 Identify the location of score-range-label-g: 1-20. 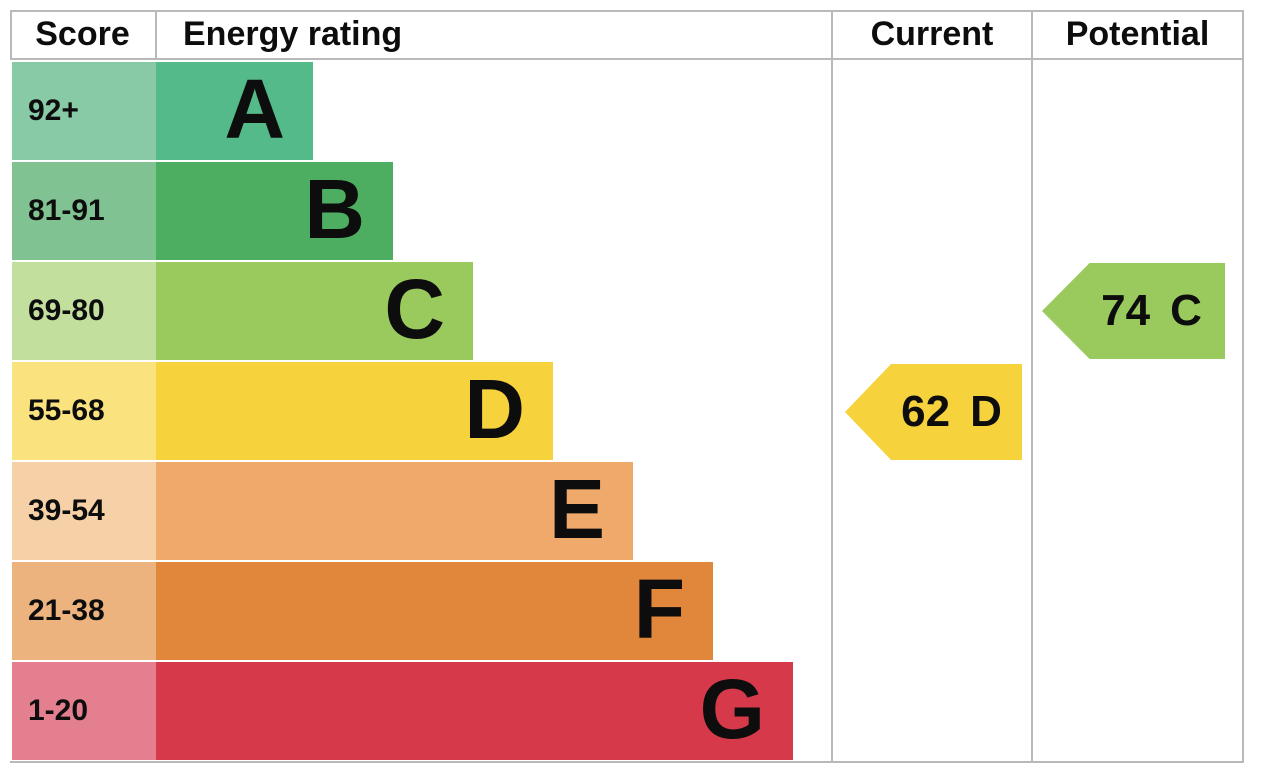
(84, 711).